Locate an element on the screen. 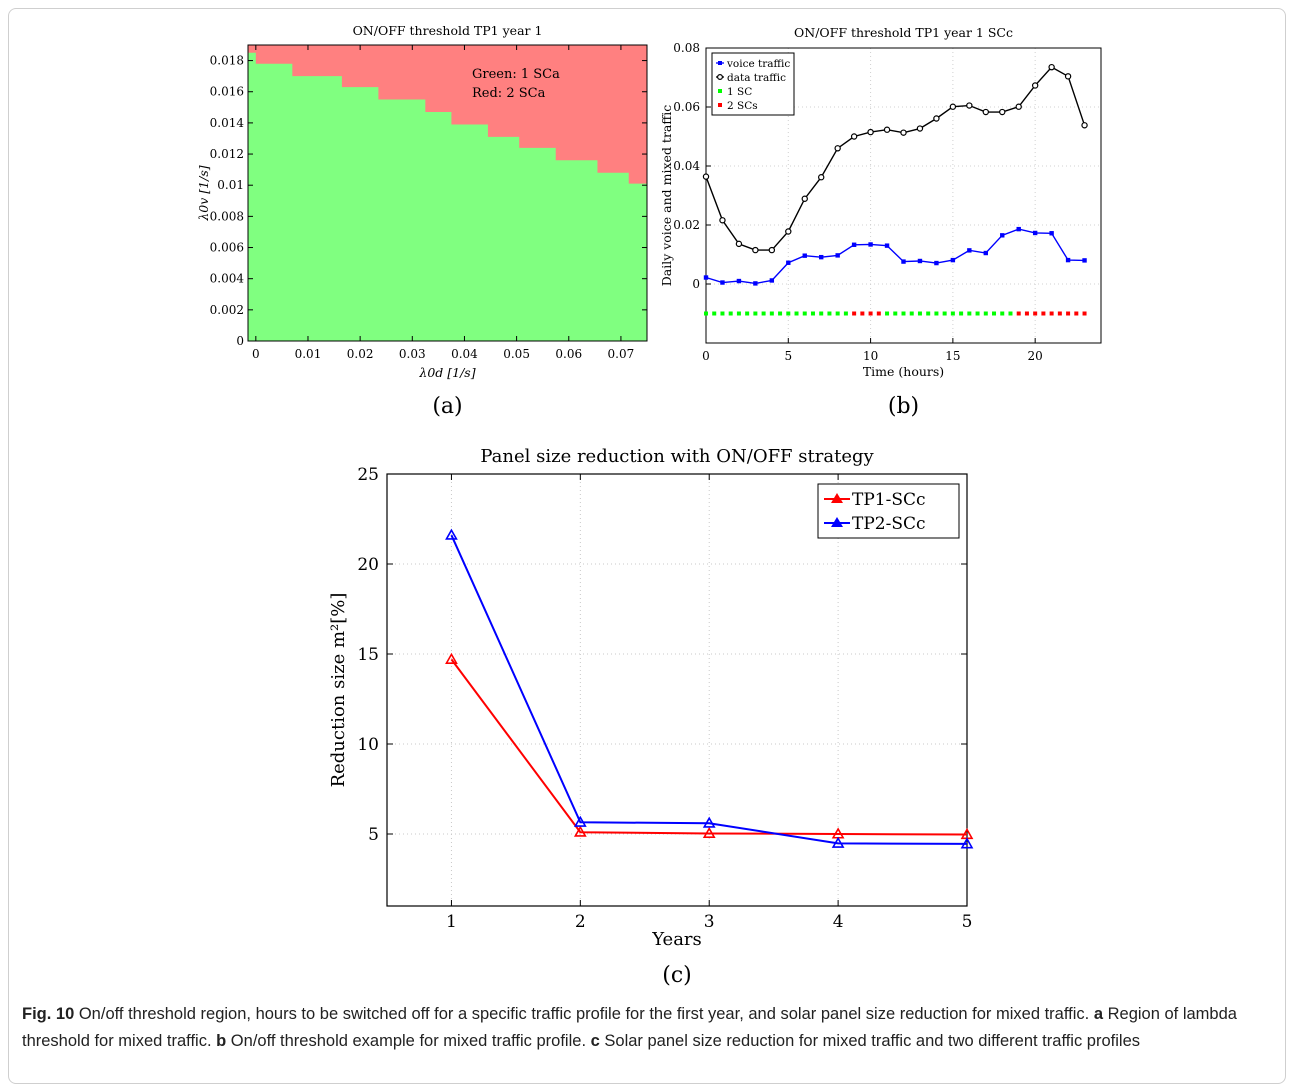  panel-b-title: ON/OFF threshold TP1 year 1 SCc is located at coordinates (903, 32).